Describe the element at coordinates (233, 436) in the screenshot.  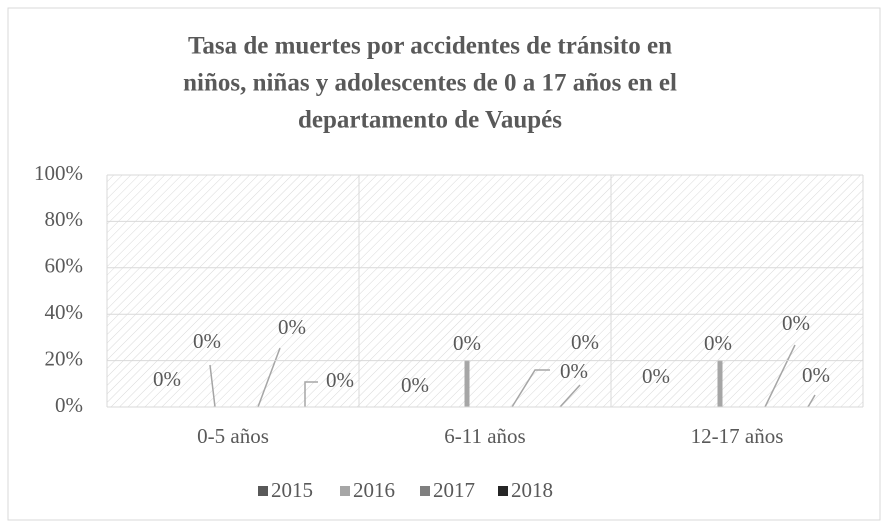
I see `x-tick-label: 0-5 años` at that location.